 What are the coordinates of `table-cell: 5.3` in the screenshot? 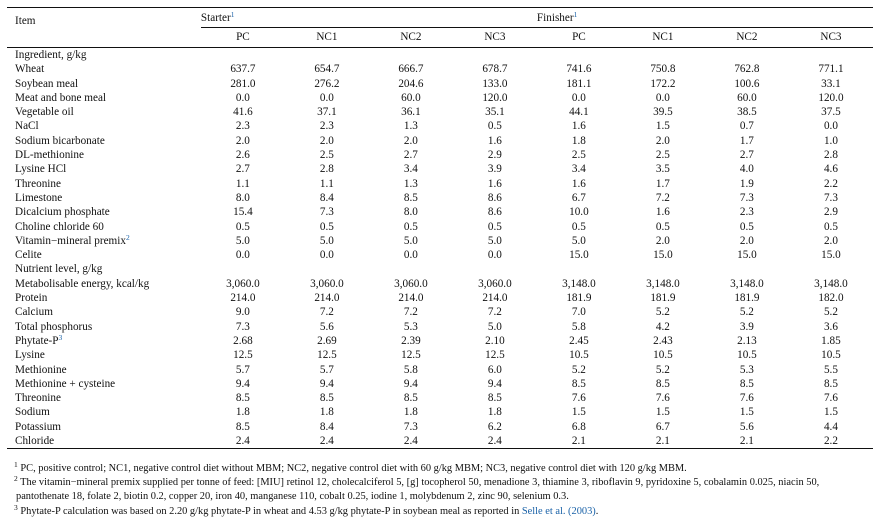 It's located at (410, 326).